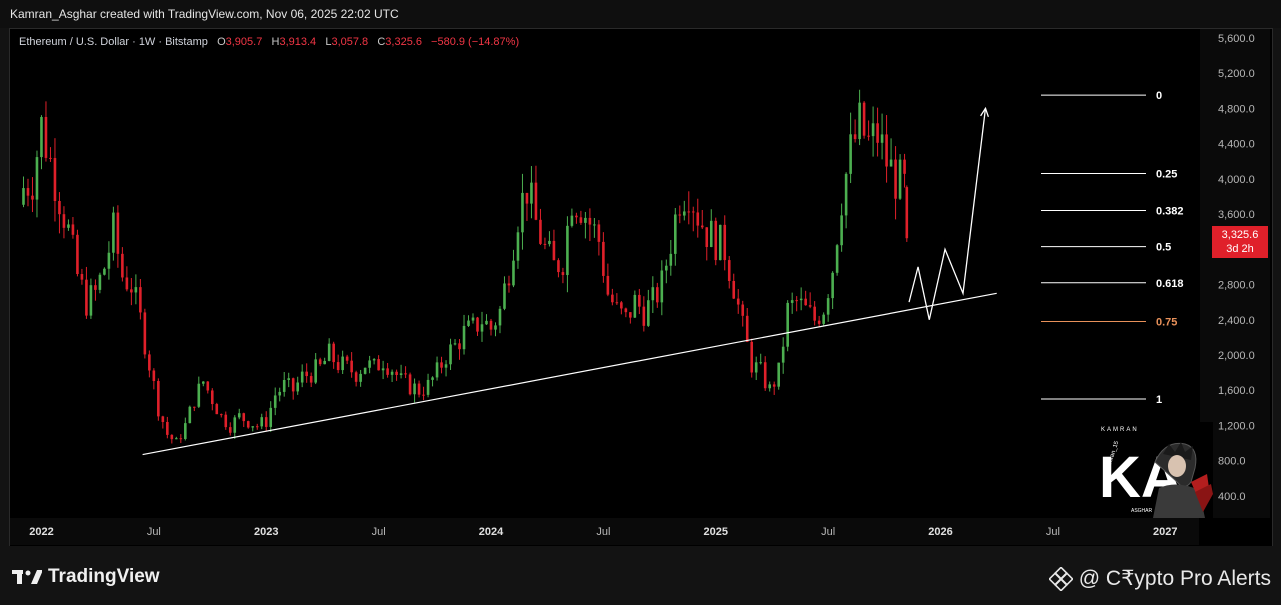 Image resolution: width=1281 pixels, height=605 pixels. What do you see at coordinates (266, 532) in the screenshot?
I see `time-tick-label: 2023` at bounding box center [266, 532].